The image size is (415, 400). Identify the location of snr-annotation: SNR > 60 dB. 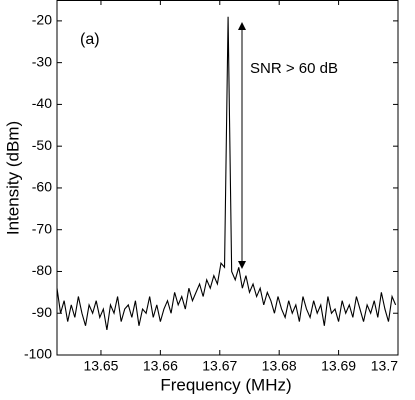
(294, 68).